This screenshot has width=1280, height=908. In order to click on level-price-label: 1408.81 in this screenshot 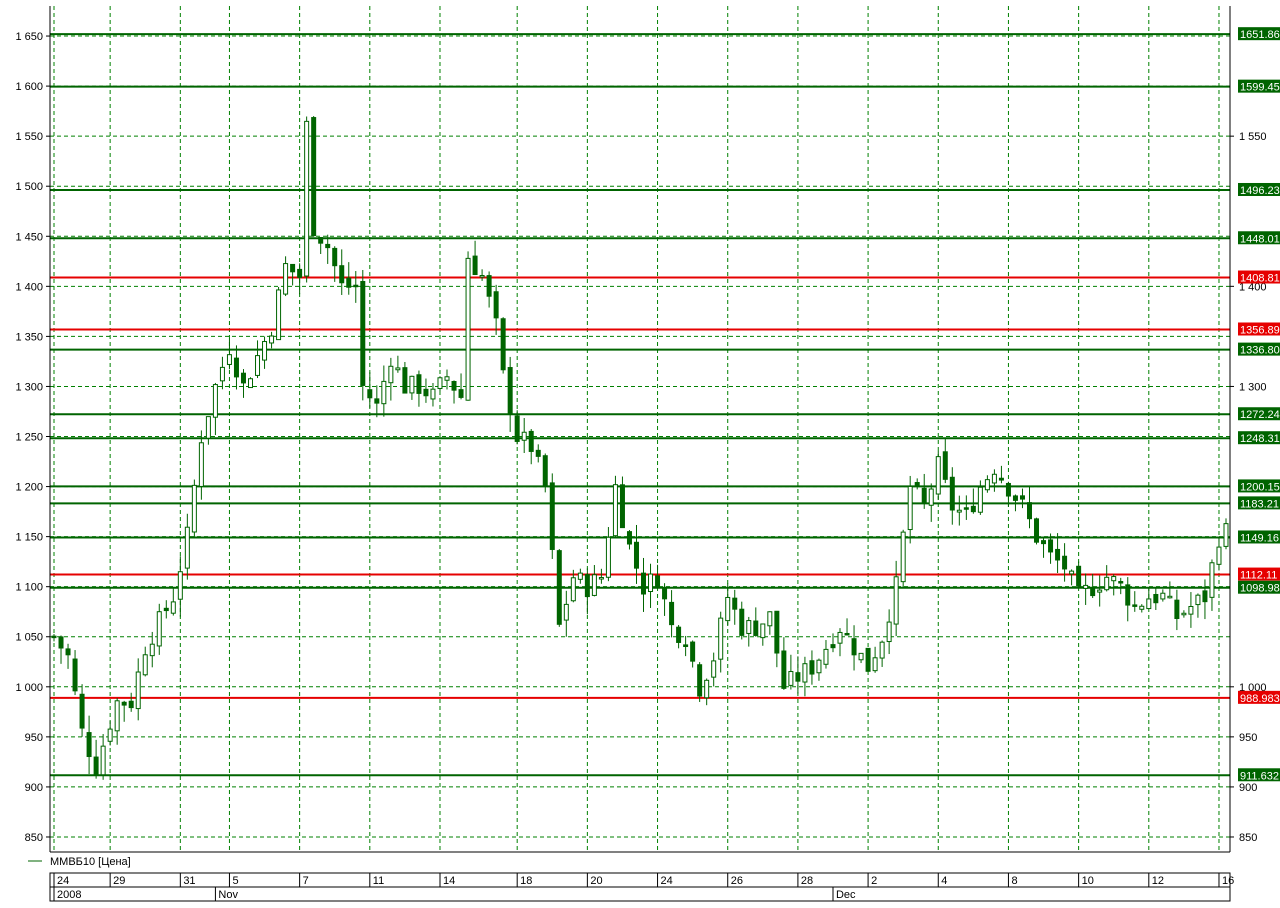, I will do `click(1260, 279)`.